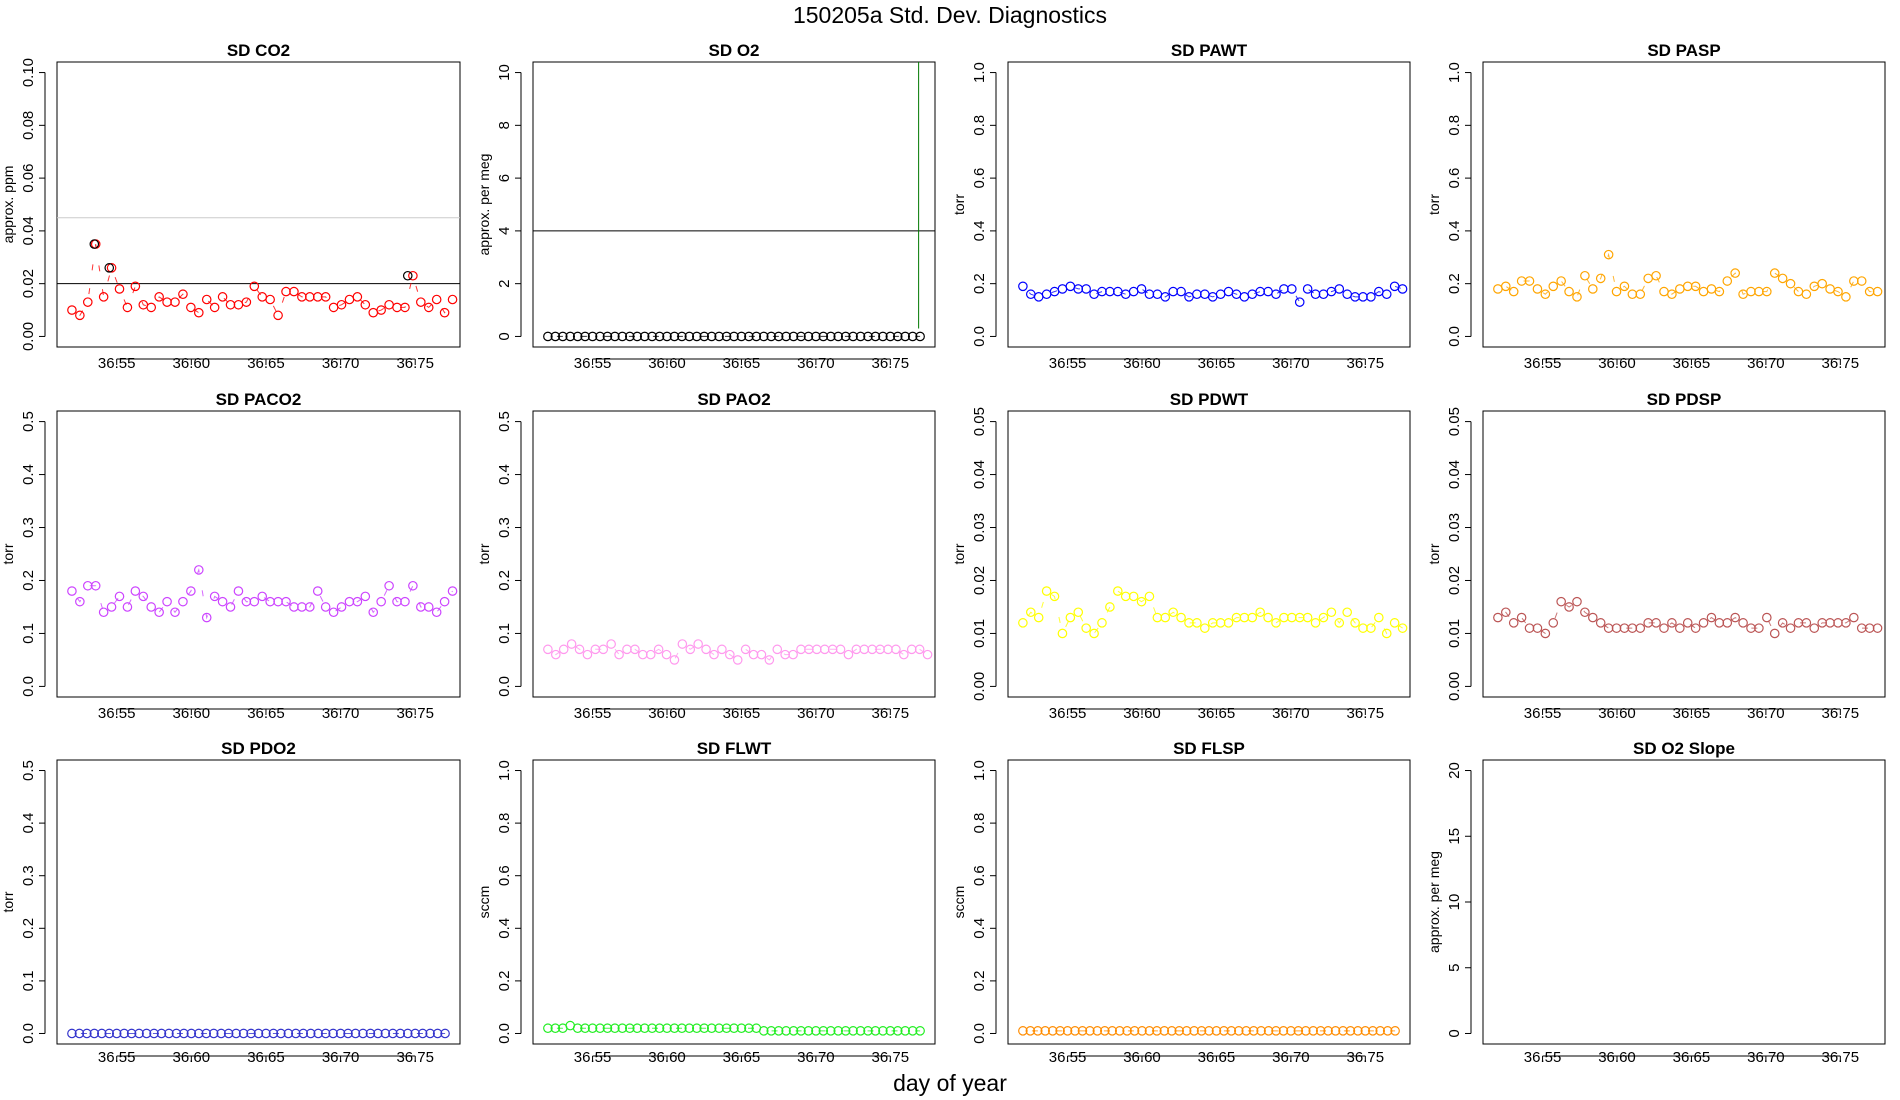 Image resolution: width=1900 pixels, height=1100 pixels. Describe the element at coordinates (1212, 612) in the screenshot. I see `data-connector` at that location.